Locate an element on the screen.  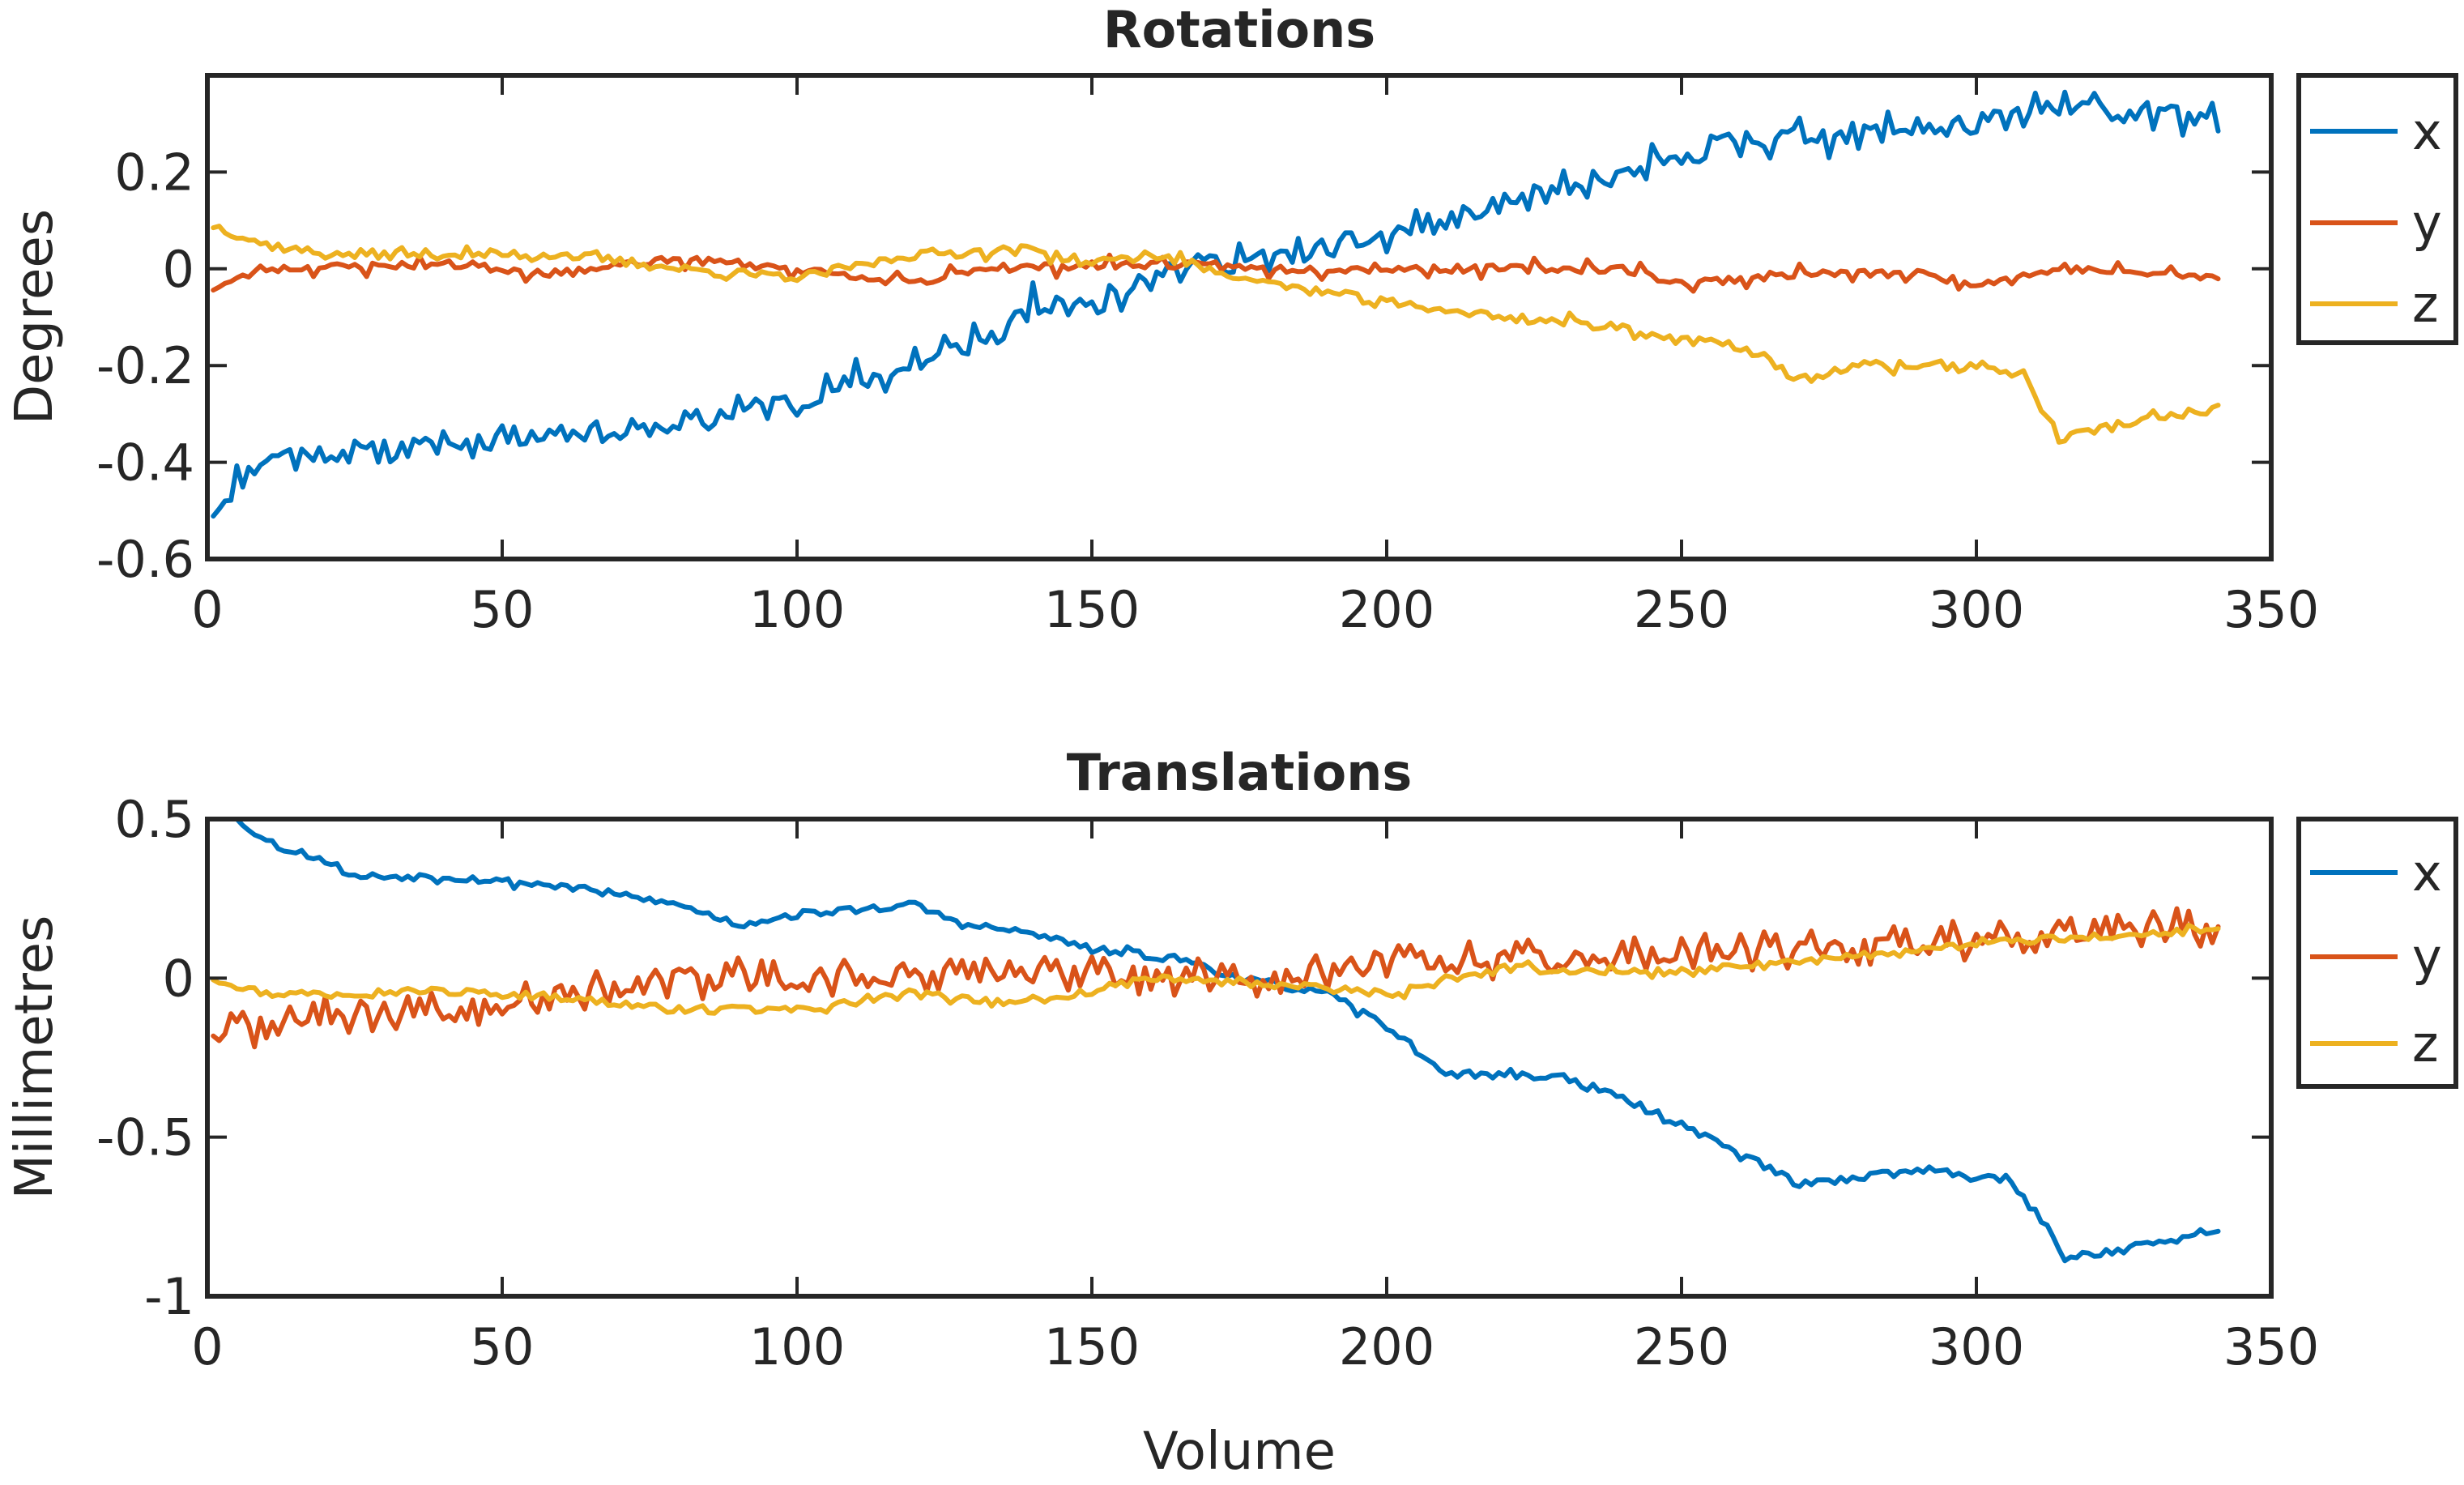
rotations-legend-label-y: y is located at coordinates (2427, 223).